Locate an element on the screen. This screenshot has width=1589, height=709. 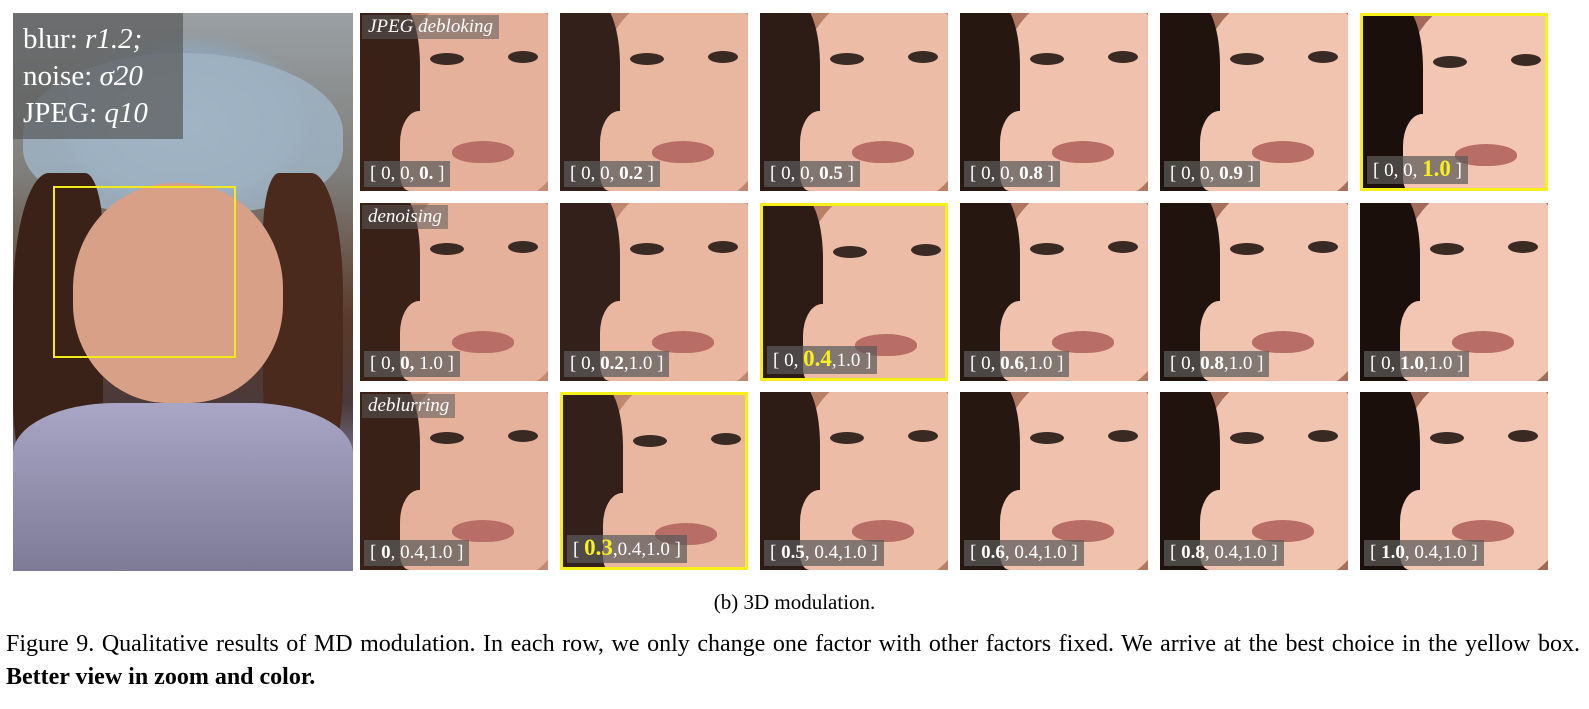
modulation-vector-label: [ 0, 0, 0.5 ] is located at coordinates (812, 174).